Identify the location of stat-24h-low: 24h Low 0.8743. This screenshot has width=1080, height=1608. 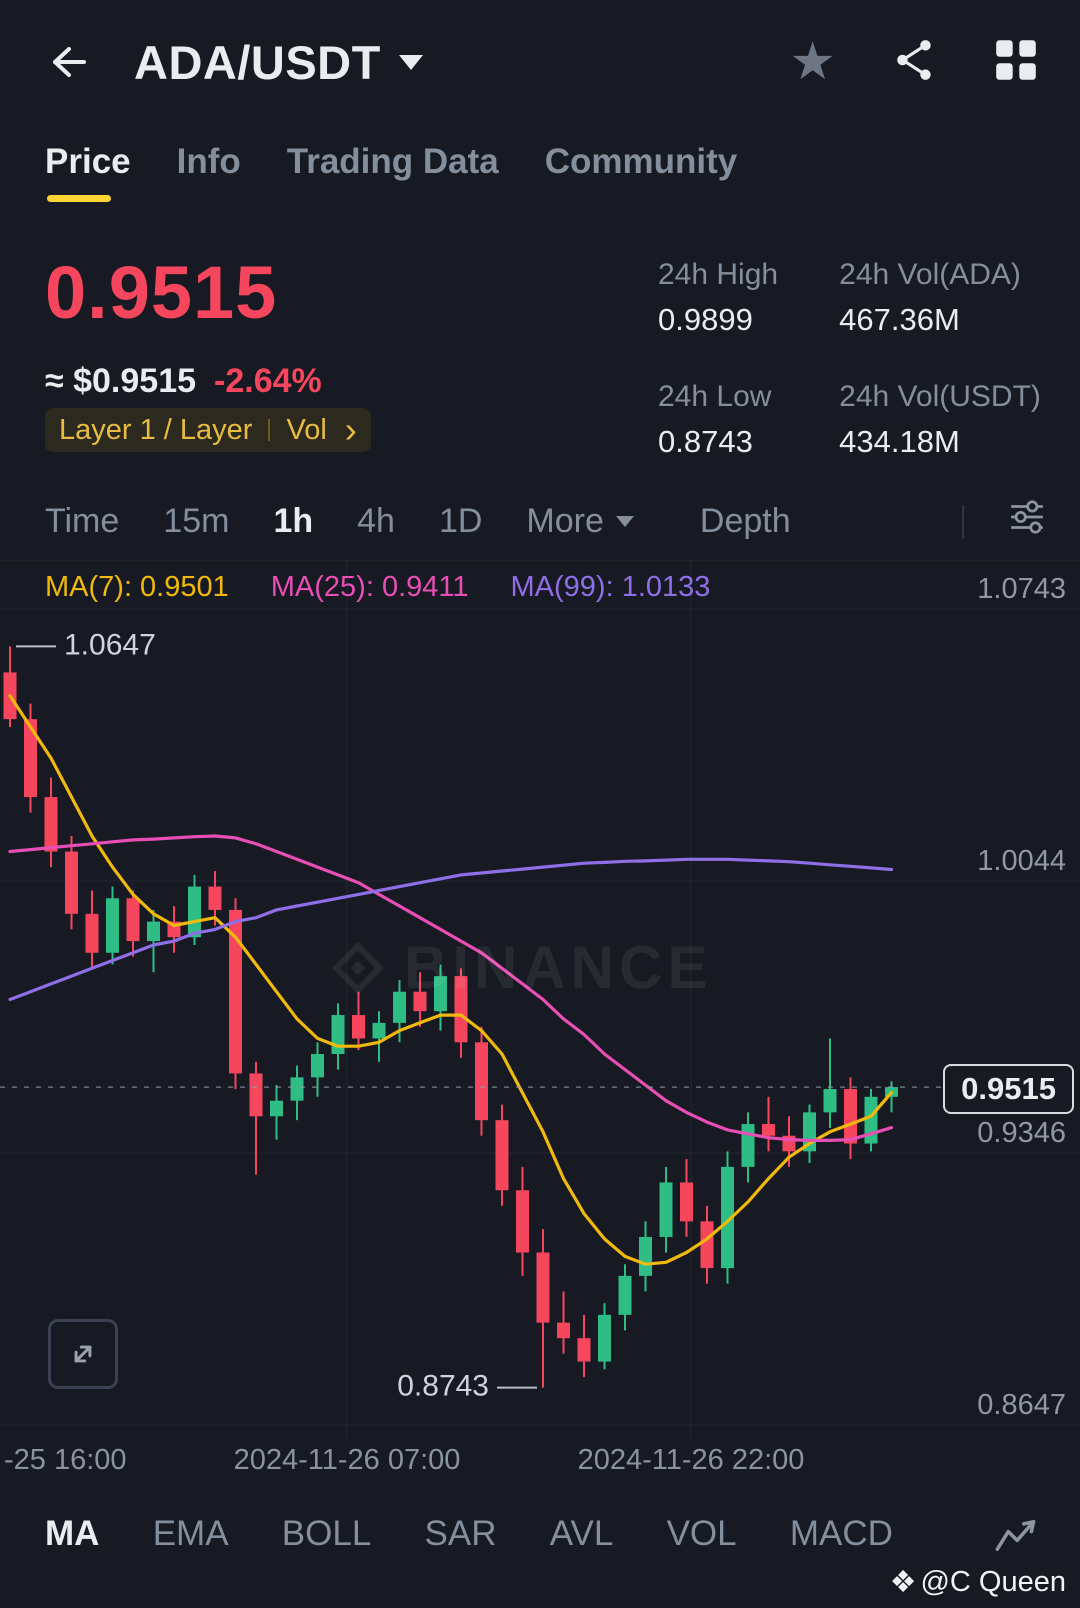
(737, 420).